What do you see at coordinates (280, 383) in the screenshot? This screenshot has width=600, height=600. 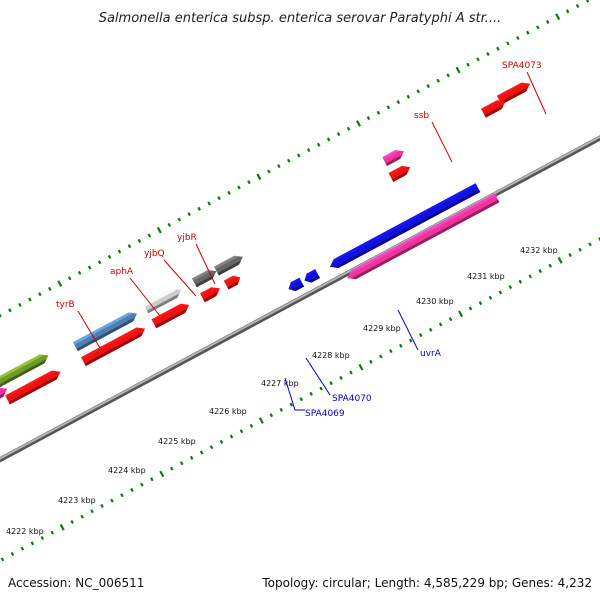 I see `scale-label-4227: 4227 kbp` at bounding box center [280, 383].